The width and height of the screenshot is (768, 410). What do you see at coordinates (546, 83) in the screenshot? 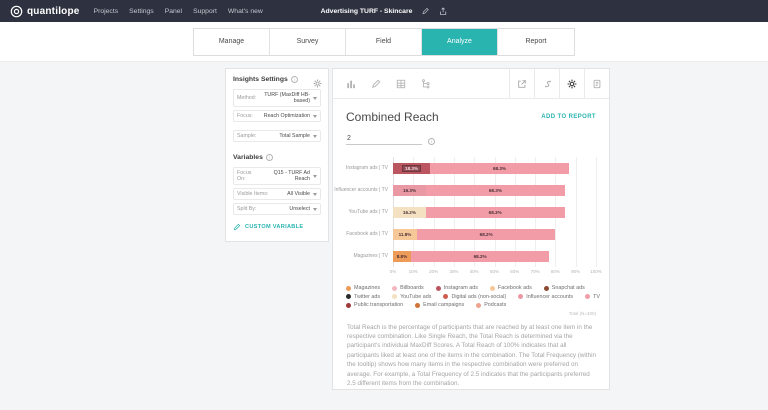
I see `connector-icon` at bounding box center [546, 83].